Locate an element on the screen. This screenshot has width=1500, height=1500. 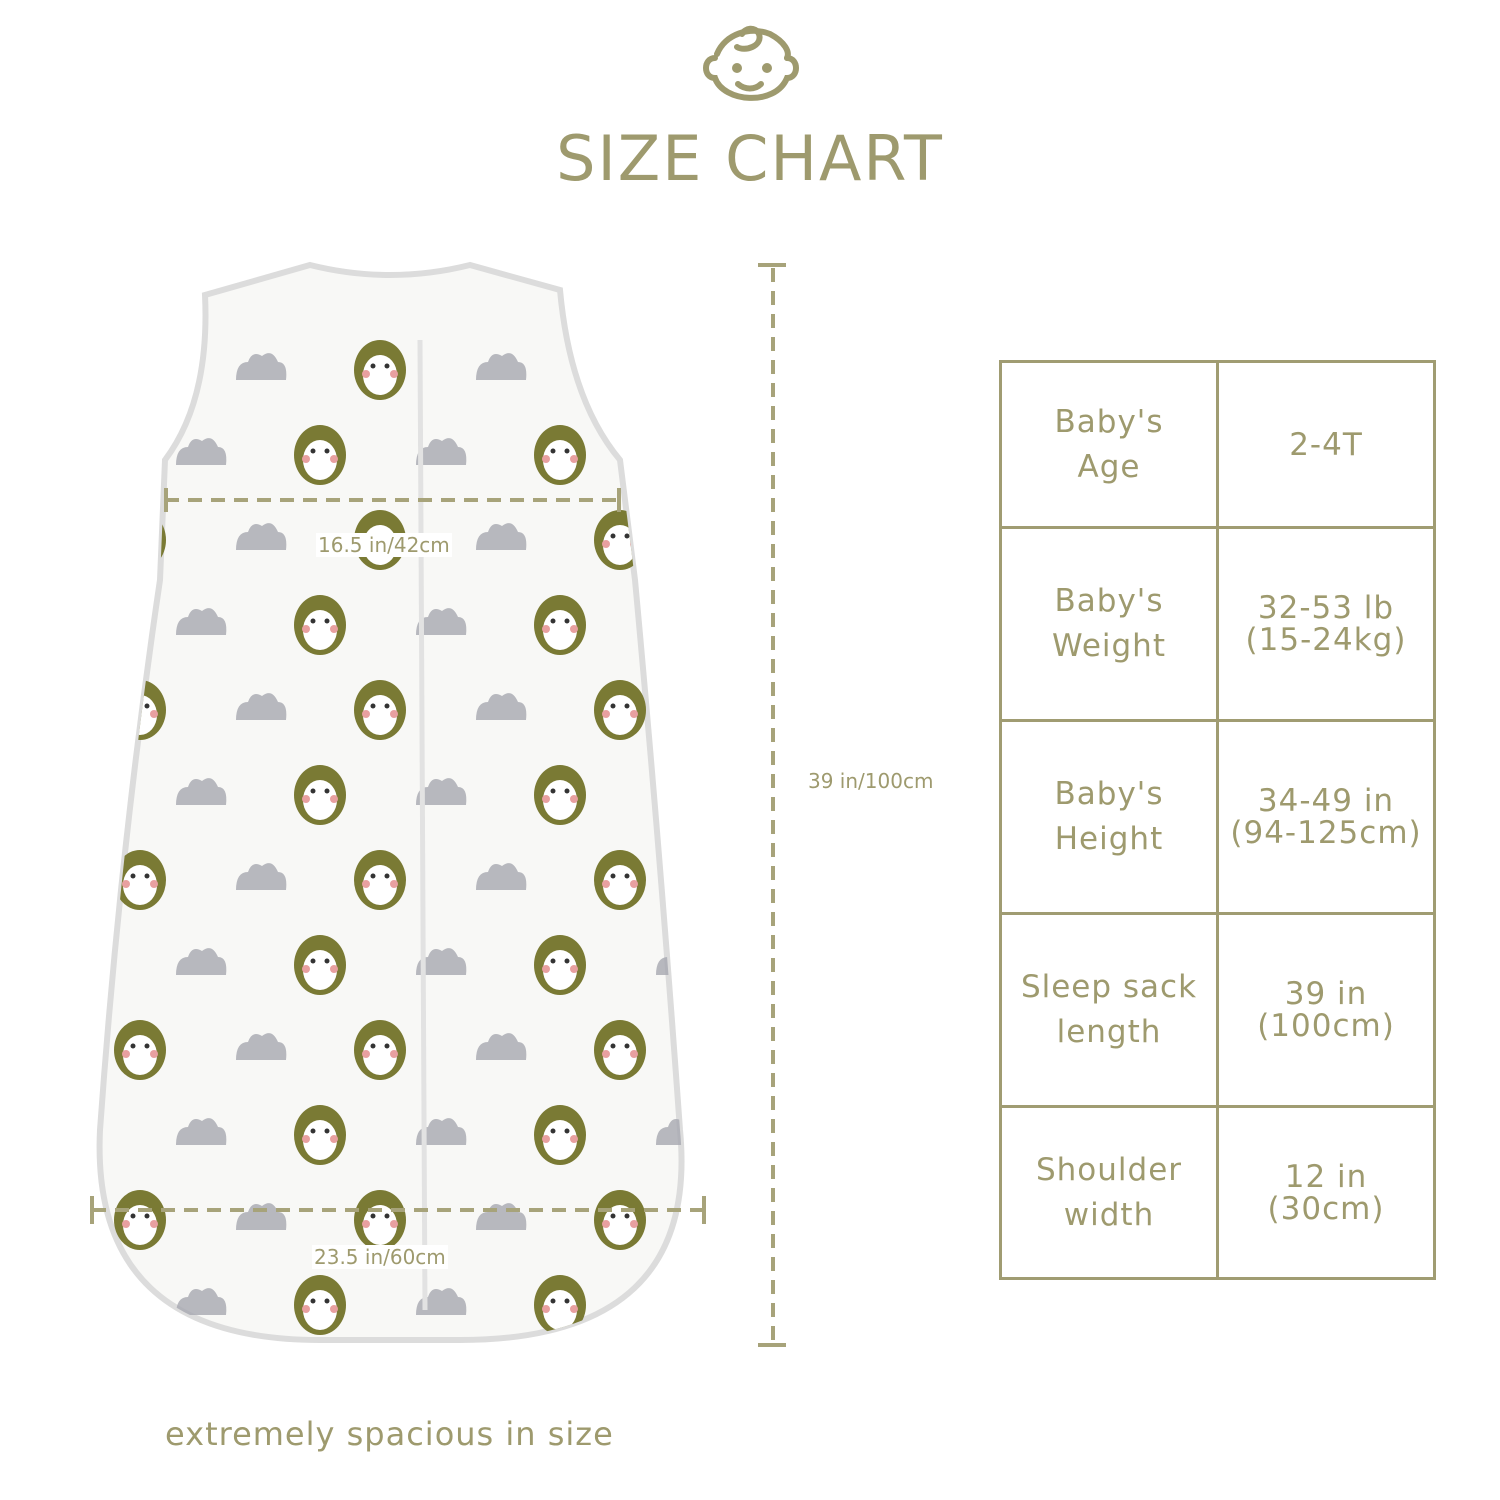
row-value: 2-4T is located at coordinates (1326, 444).